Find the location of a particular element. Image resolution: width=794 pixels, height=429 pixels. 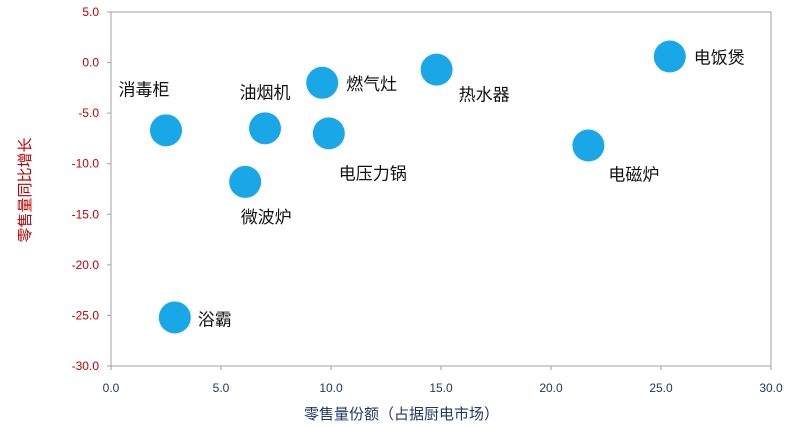

x-tick-label: 0.0 is located at coordinates (111, 388).